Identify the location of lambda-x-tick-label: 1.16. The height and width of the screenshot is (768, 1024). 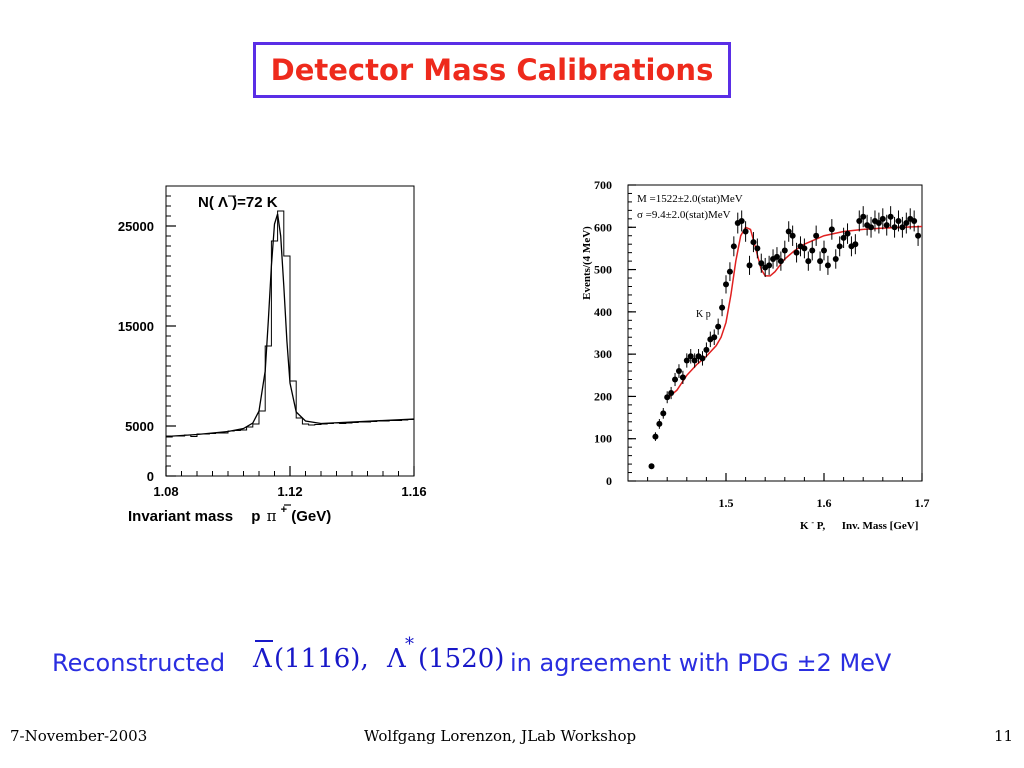
(413, 491).